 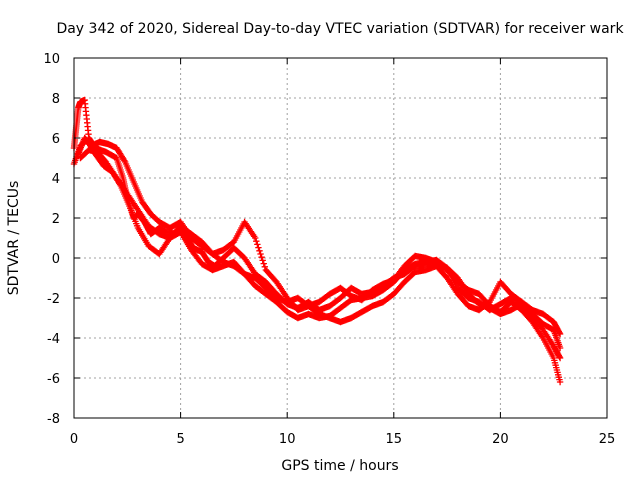 I want to click on x-tick-label: 20, so click(x=500, y=439).